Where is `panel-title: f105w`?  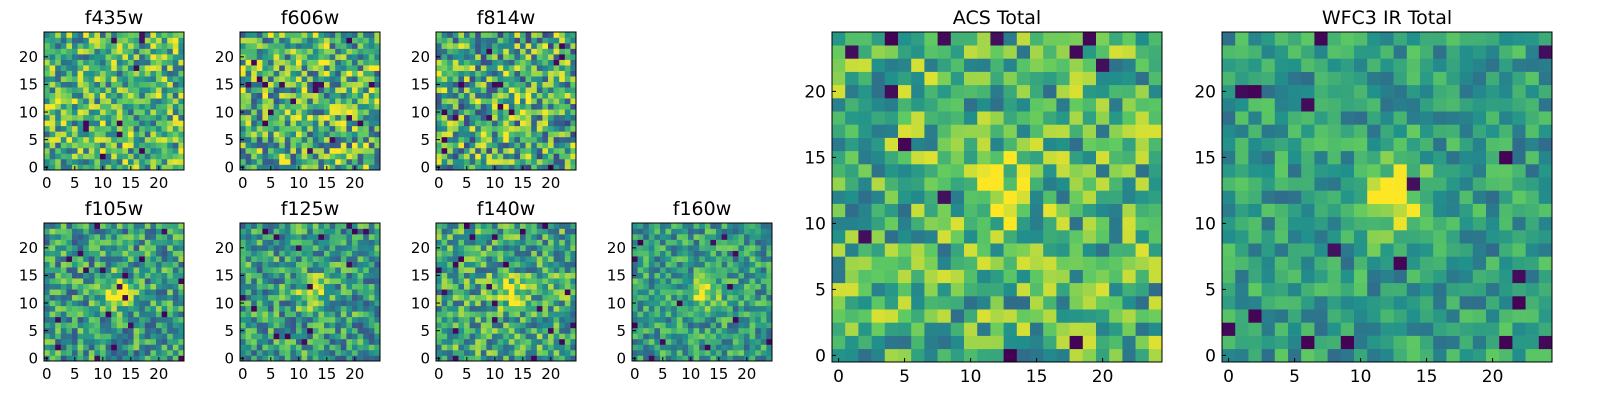 panel-title: f105w is located at coordinates (114, 209).